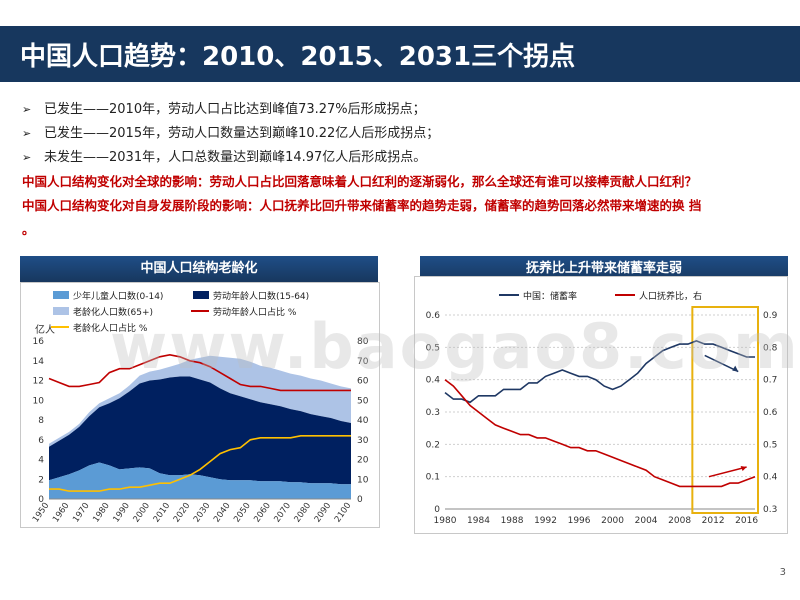 The image size is (800, 600). Describe the element at coordinates (721, 363) in the screenshot. I see `savings-down-arrow` at that location.